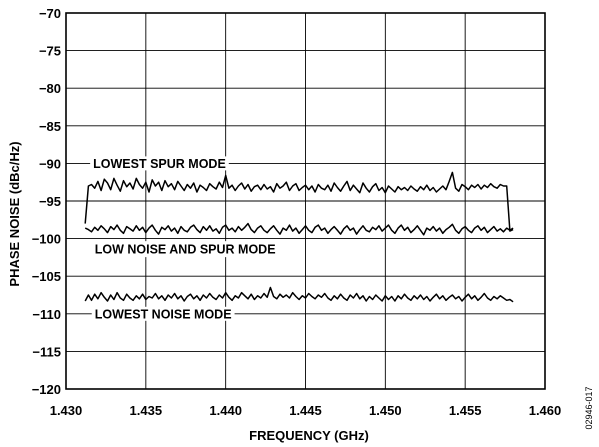  I want to click on x-tick-label: 1.435, so click(146, 410).